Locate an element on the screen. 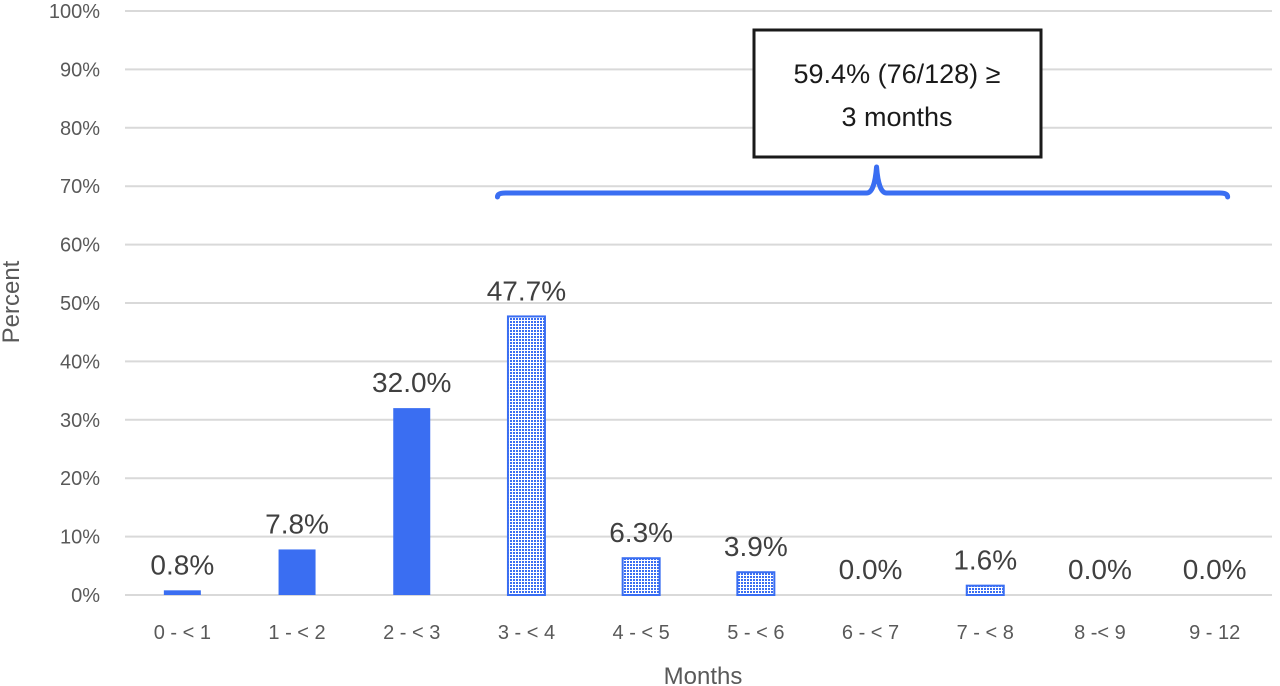 This screenshot has width=1280, height=686. x-tick-label: 2 - < 3 is located at coordinates (411, 633).